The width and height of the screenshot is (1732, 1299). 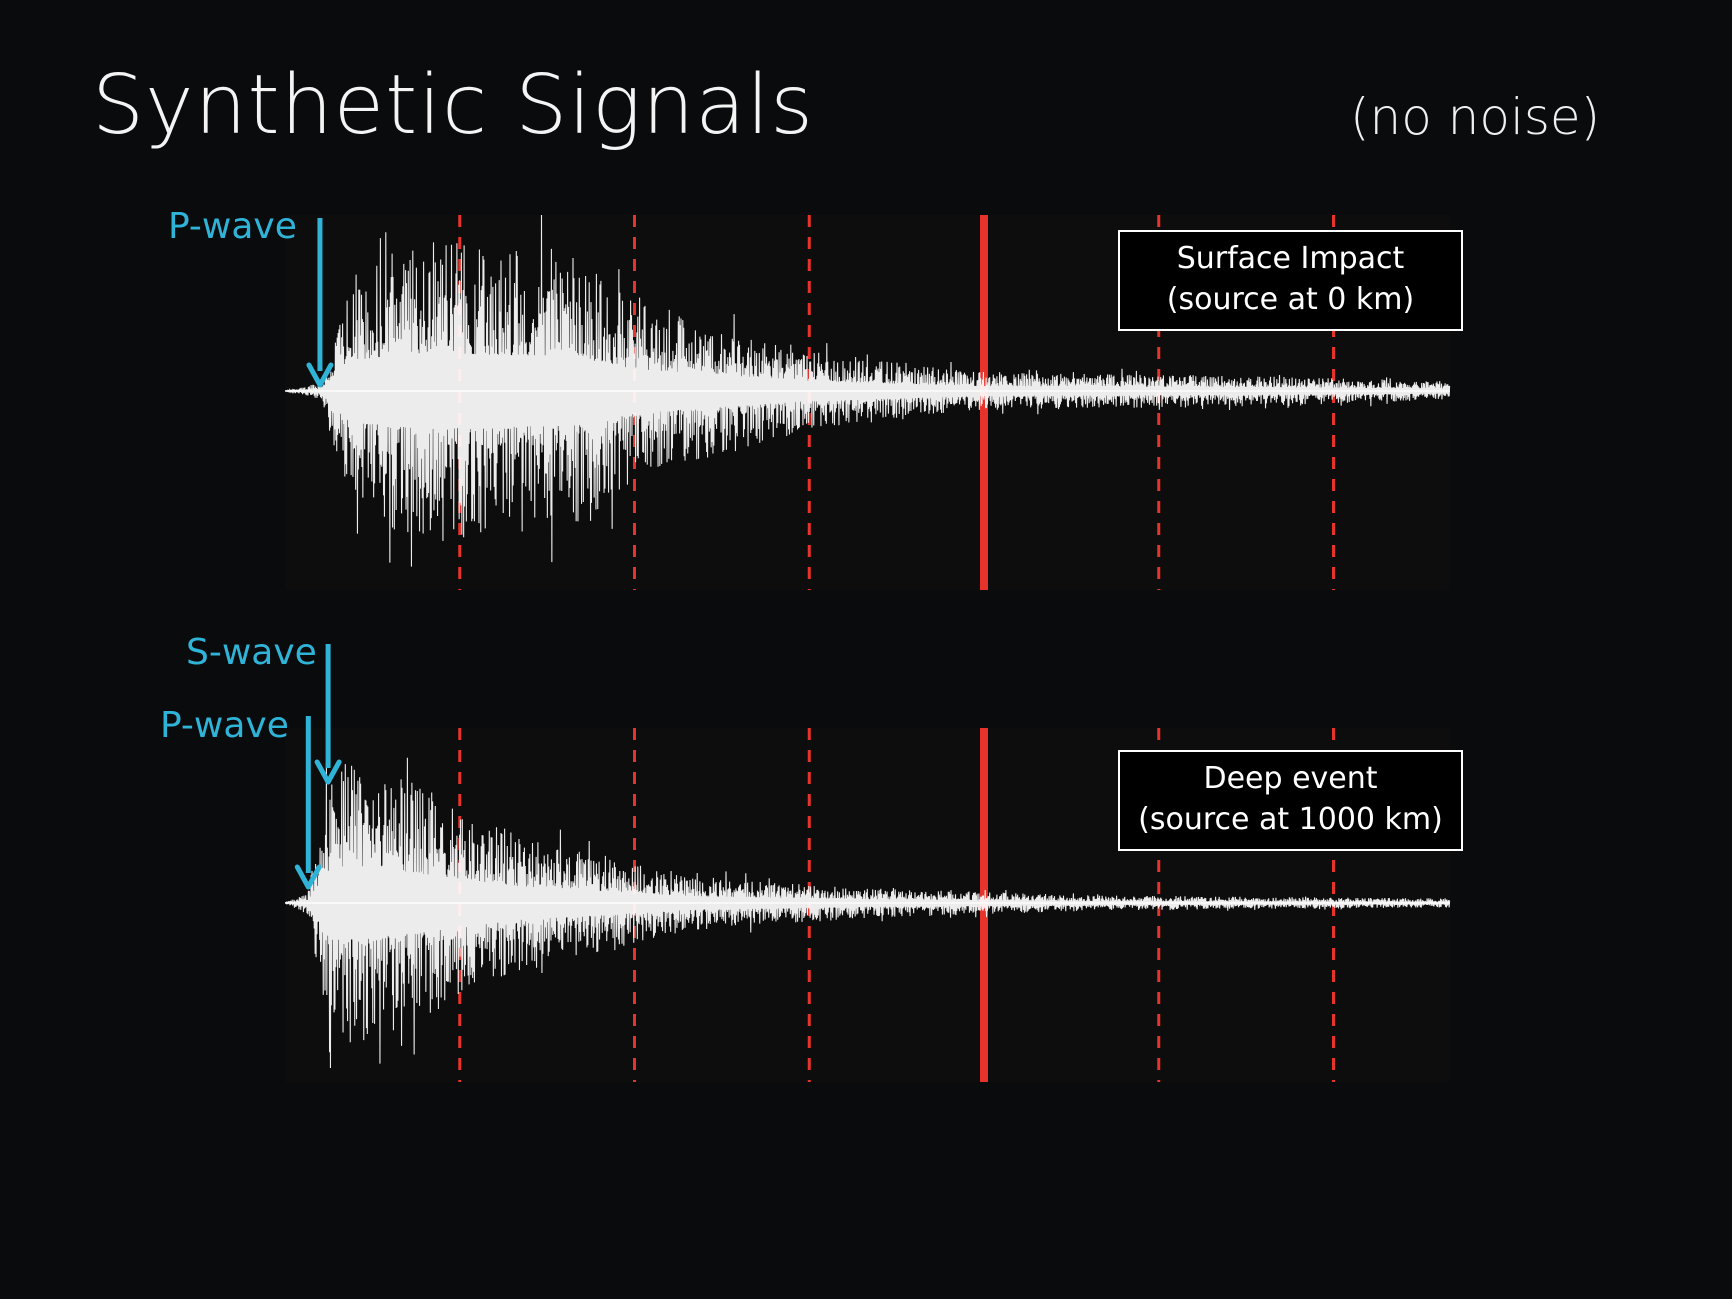 What do you see at coordinates (1290, 280) in the screenshot?
I see `event-box-surface-impact: Surface Impact (source at 0 km)` at bounding box center [1290, 280].